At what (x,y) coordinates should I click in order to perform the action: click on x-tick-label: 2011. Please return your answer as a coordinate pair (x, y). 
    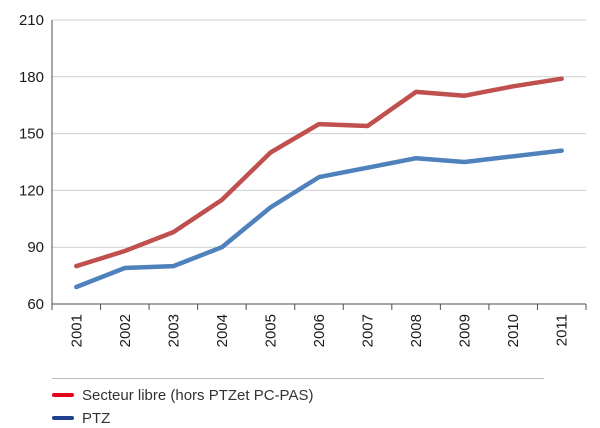
    Looking at the image, I should click on (562, 330).